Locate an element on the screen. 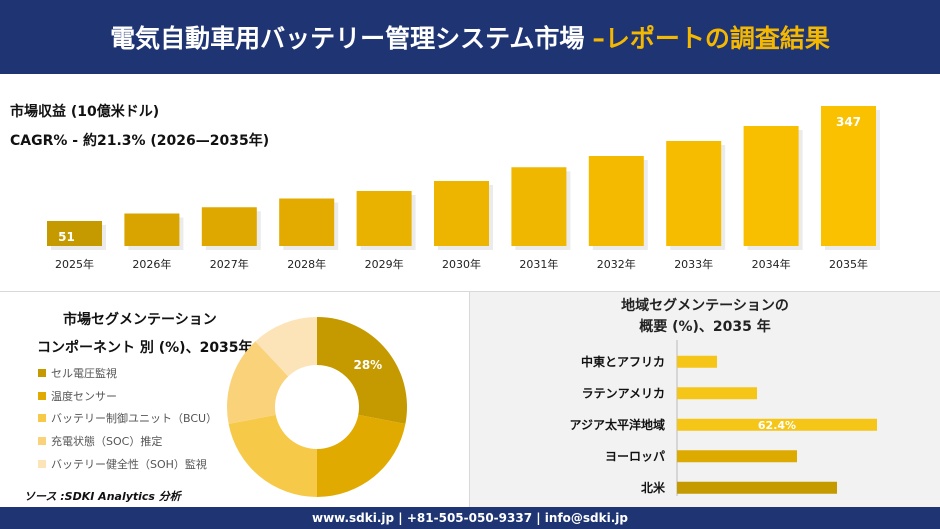  x-tick-label: 2028年 is located at coordinates (306, 264).